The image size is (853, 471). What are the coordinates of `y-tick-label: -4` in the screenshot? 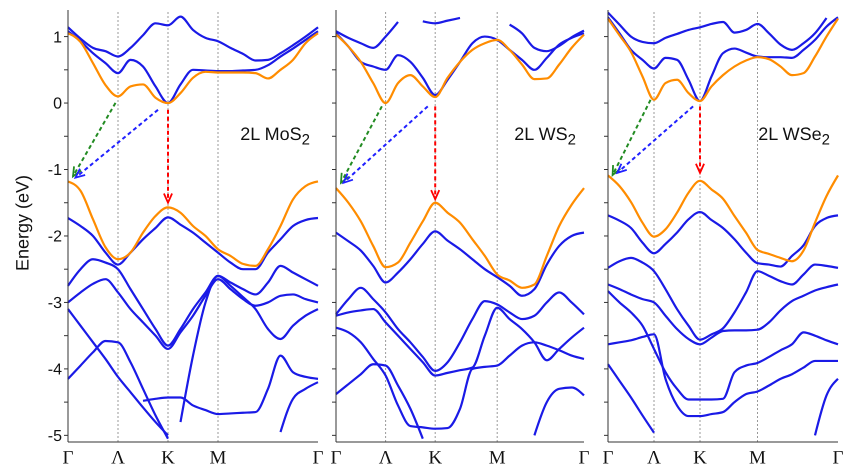 It's located at (55, 370).